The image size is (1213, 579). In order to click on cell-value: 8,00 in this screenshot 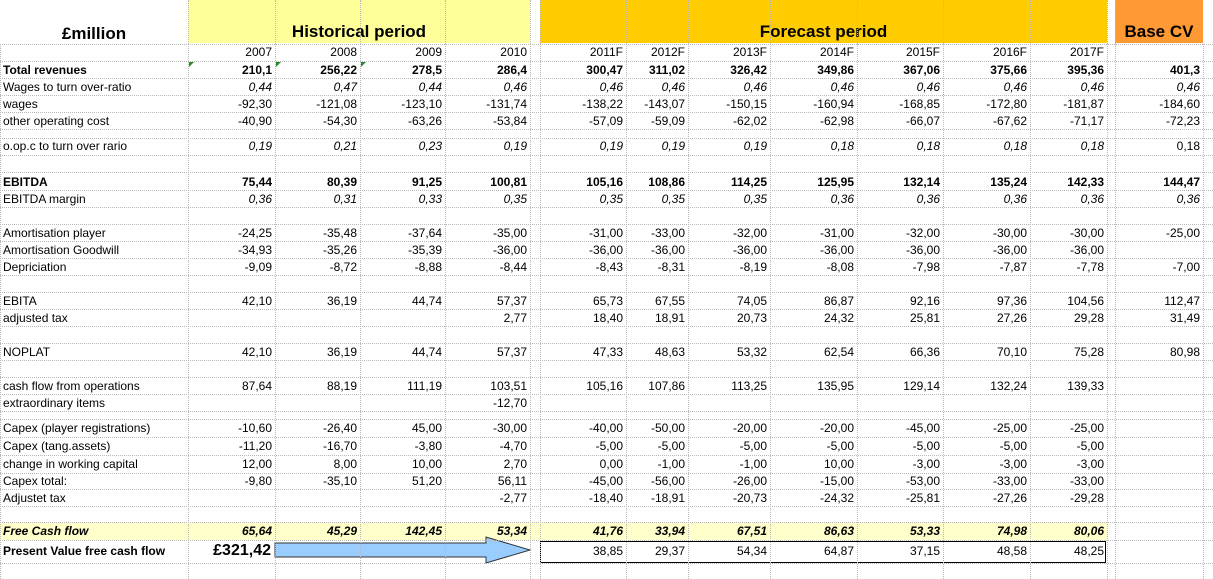, I will do `click(345, 463)`.